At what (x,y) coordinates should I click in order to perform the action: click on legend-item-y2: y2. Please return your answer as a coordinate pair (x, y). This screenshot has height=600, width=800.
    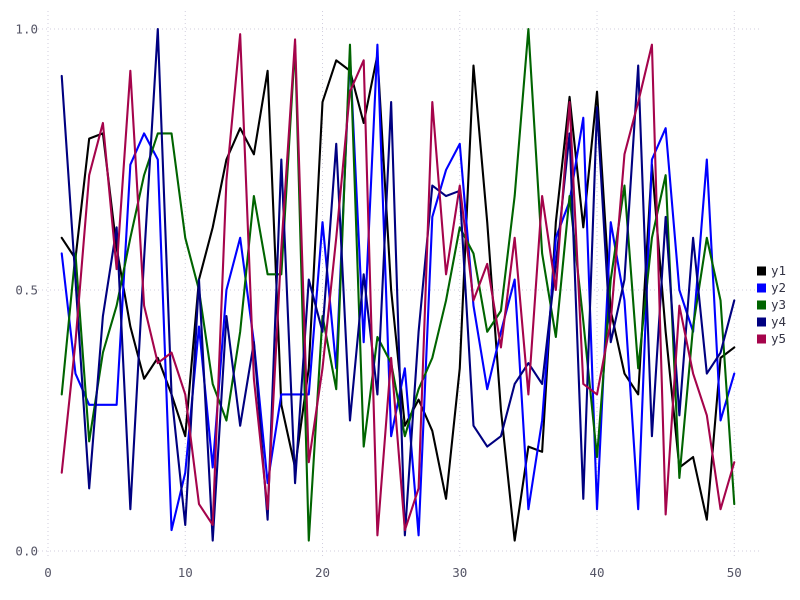
    Looking at the image, I should click on (771, 287).